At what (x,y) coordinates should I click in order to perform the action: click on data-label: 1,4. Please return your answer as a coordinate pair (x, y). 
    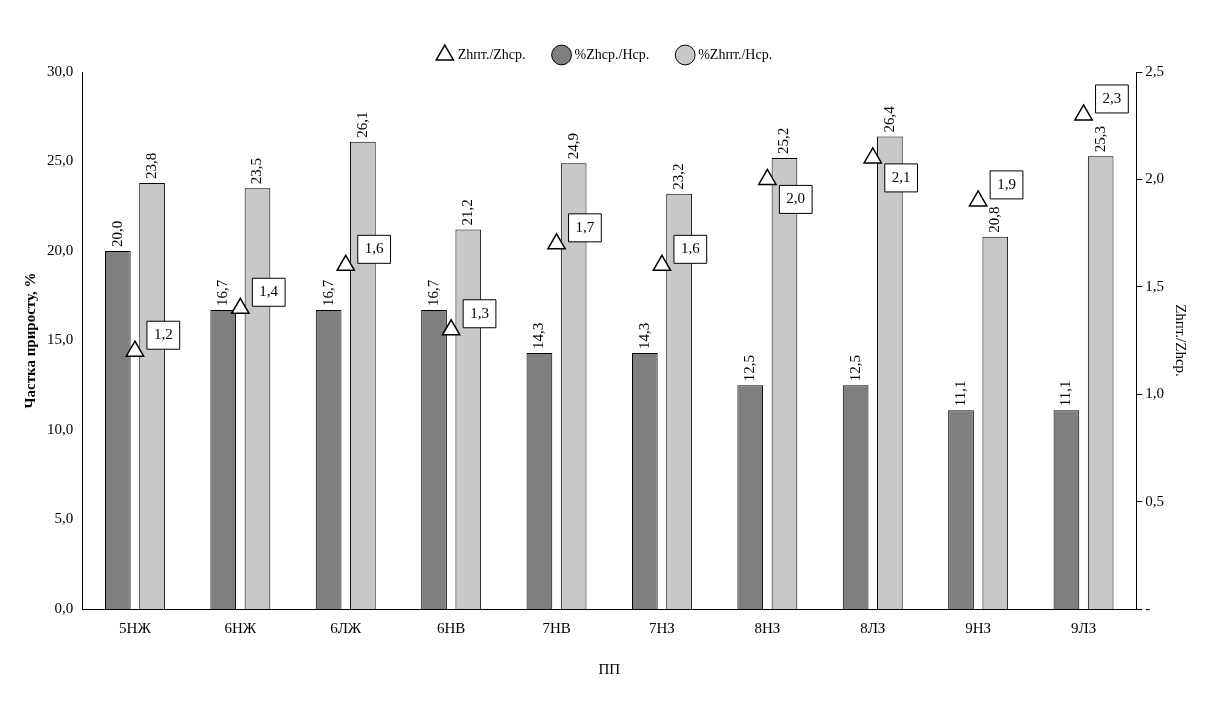
    Looking at the image, I should click on (269, 291).